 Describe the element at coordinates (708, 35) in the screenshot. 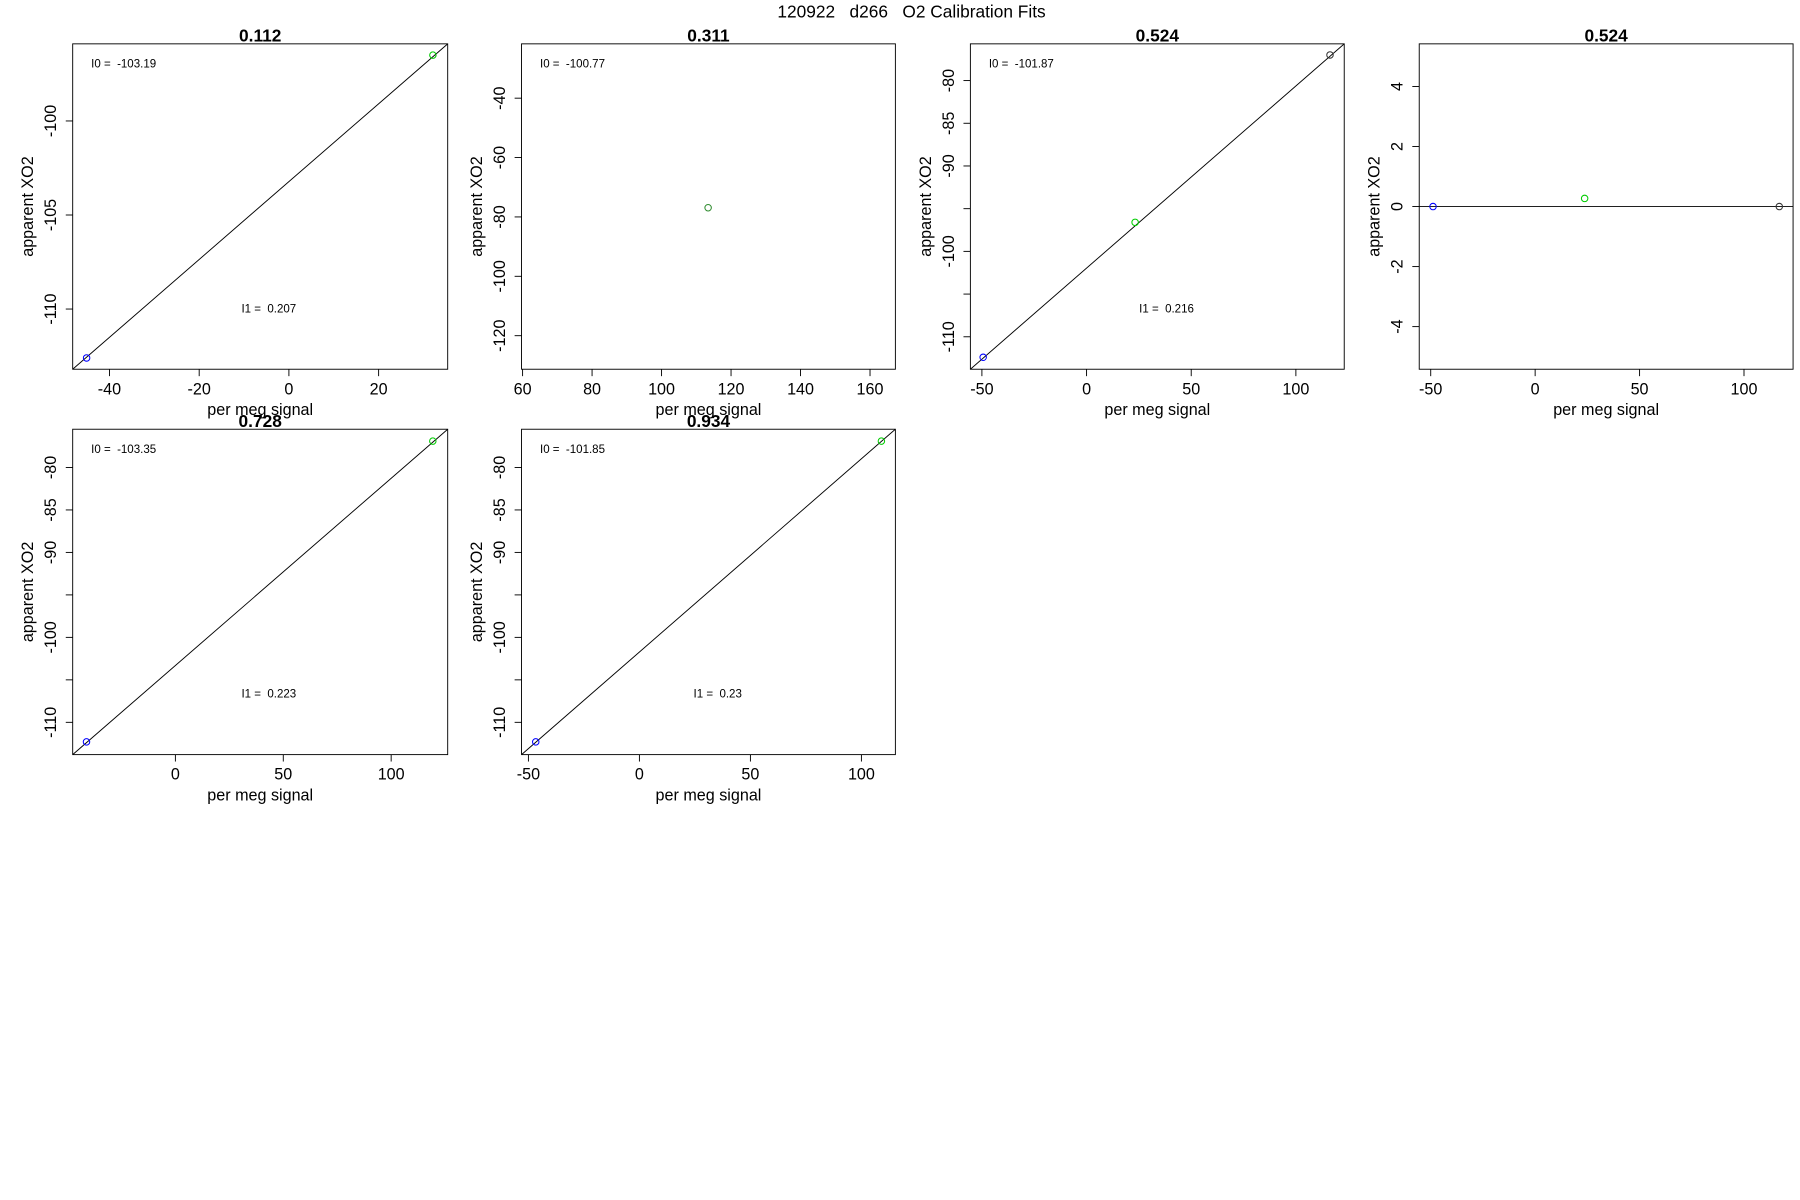

I see `panel-title: 0.311` at that location.